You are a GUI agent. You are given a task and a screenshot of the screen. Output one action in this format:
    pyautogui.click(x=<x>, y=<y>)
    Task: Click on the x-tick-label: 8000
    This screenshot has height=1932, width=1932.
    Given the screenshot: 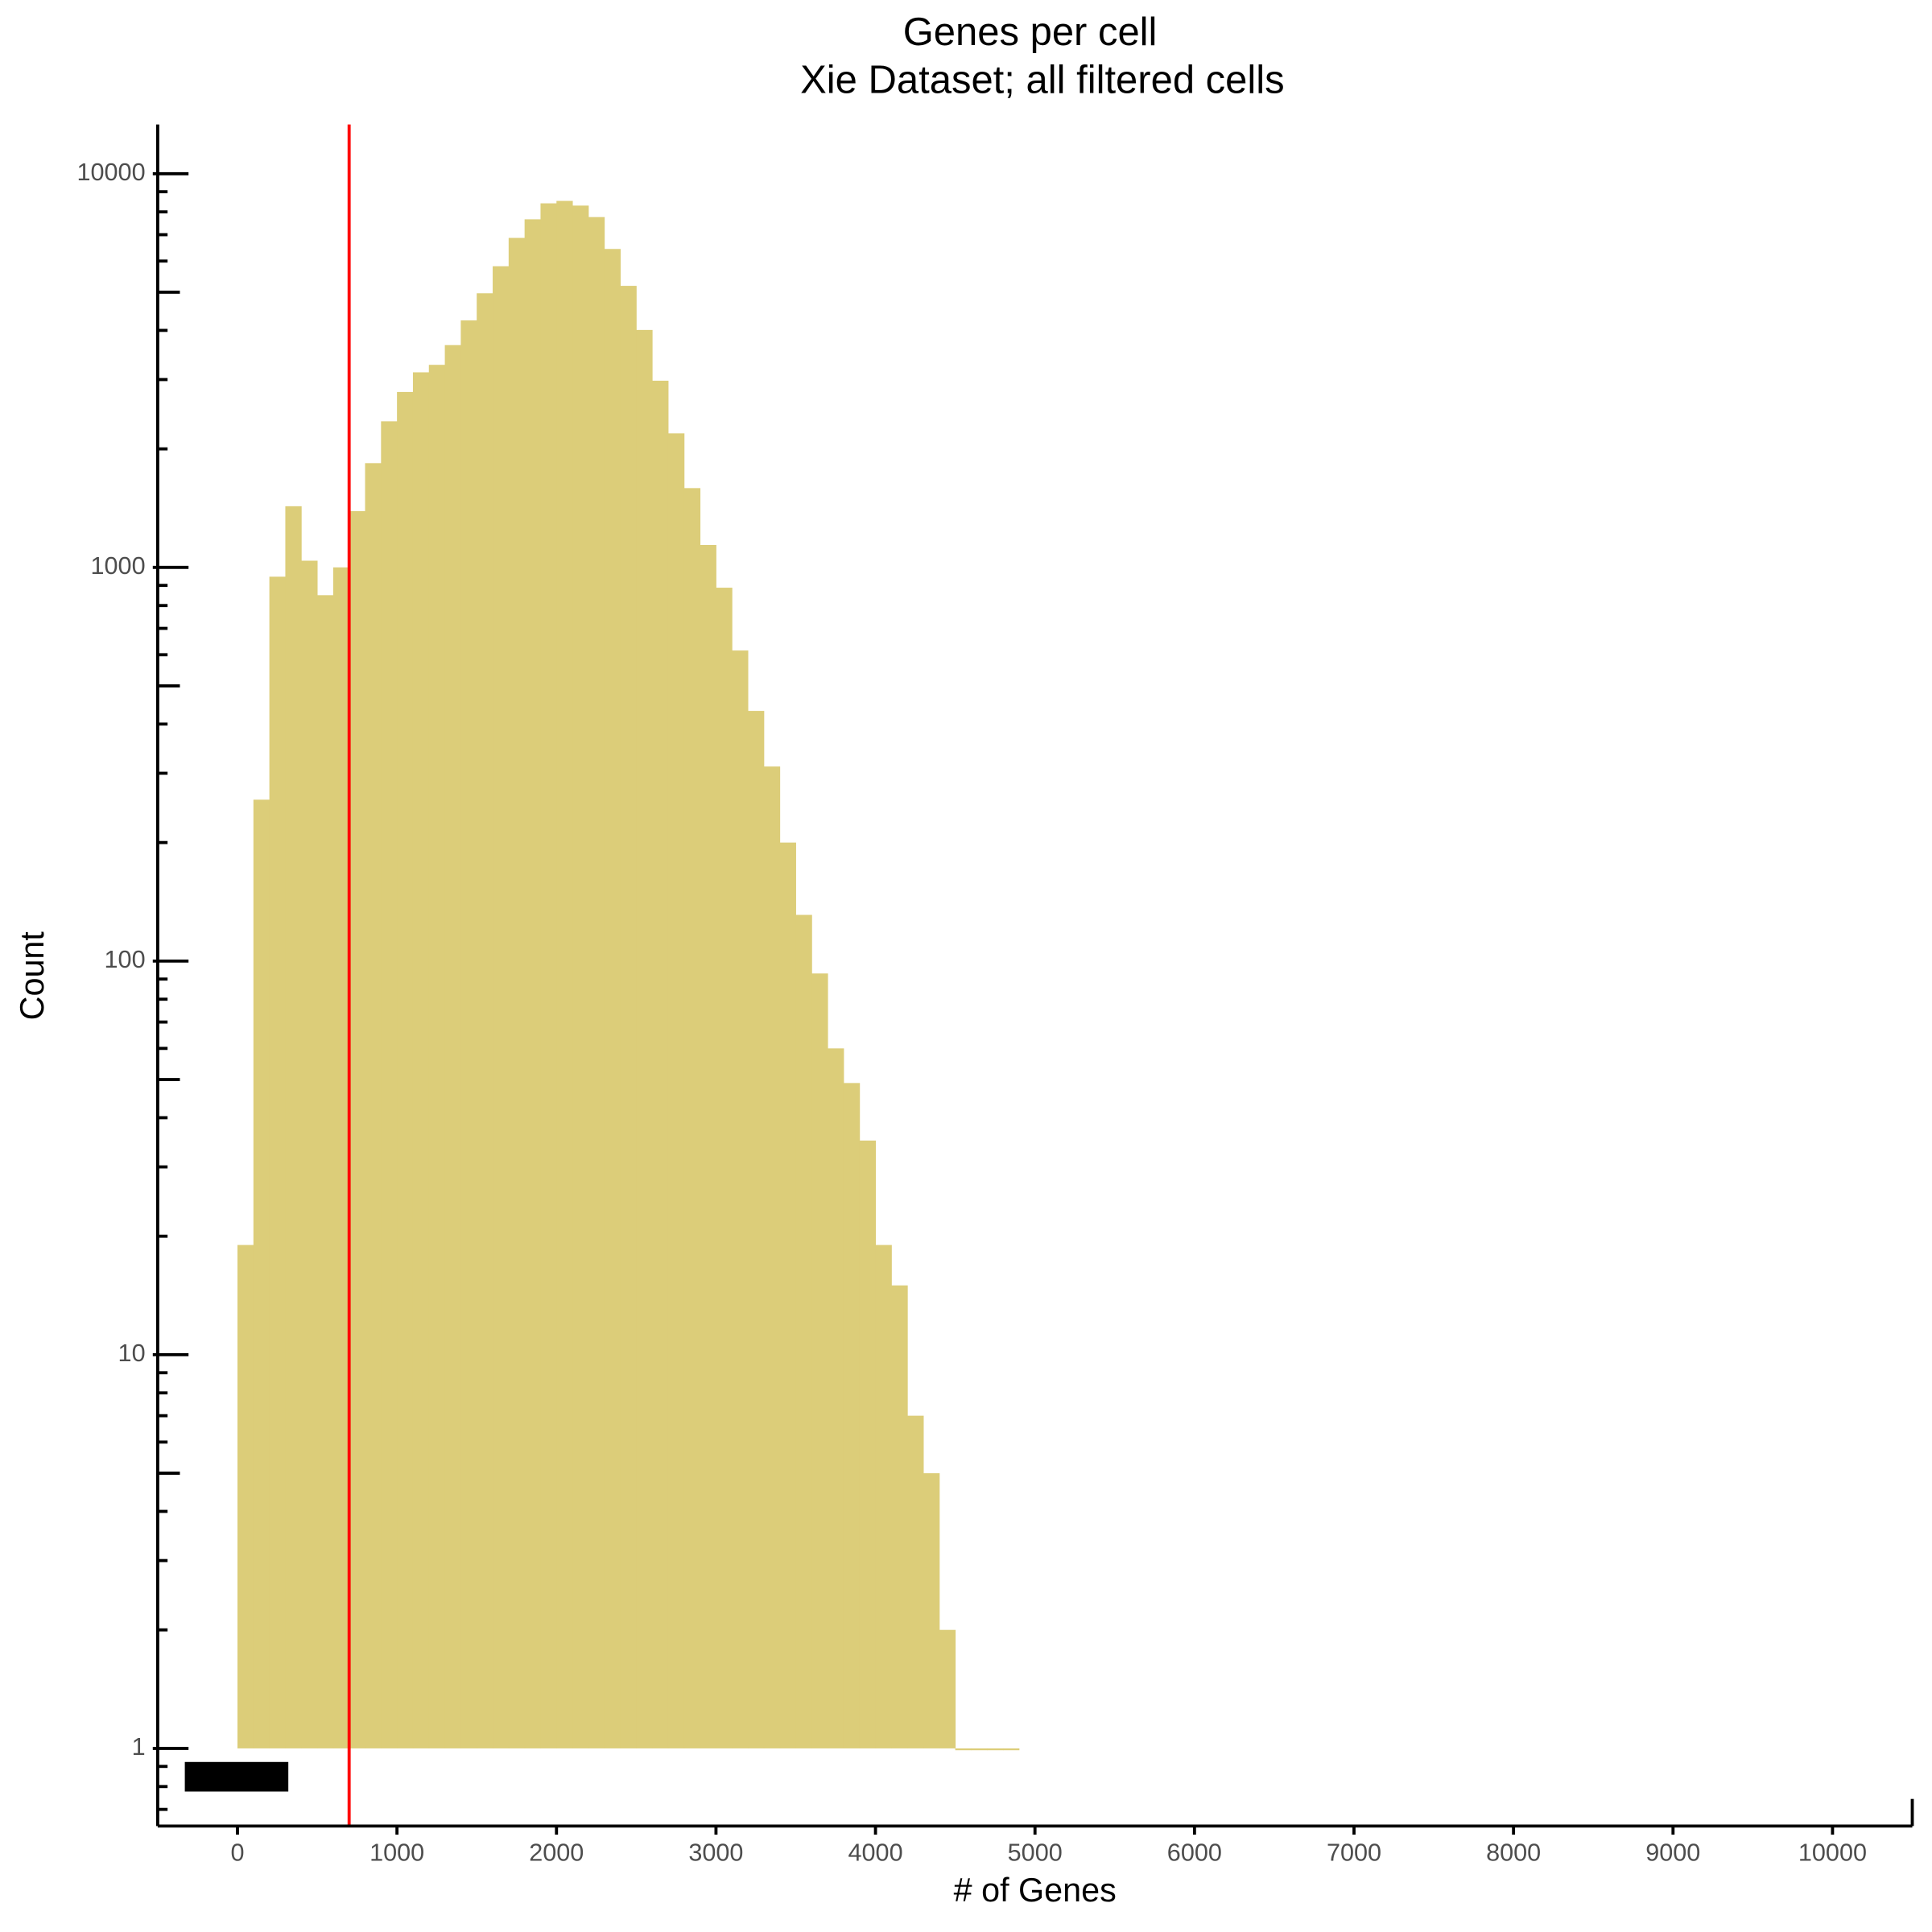 What is the action you would take?
    pyautogui.click(x=1513, y=1853)
    